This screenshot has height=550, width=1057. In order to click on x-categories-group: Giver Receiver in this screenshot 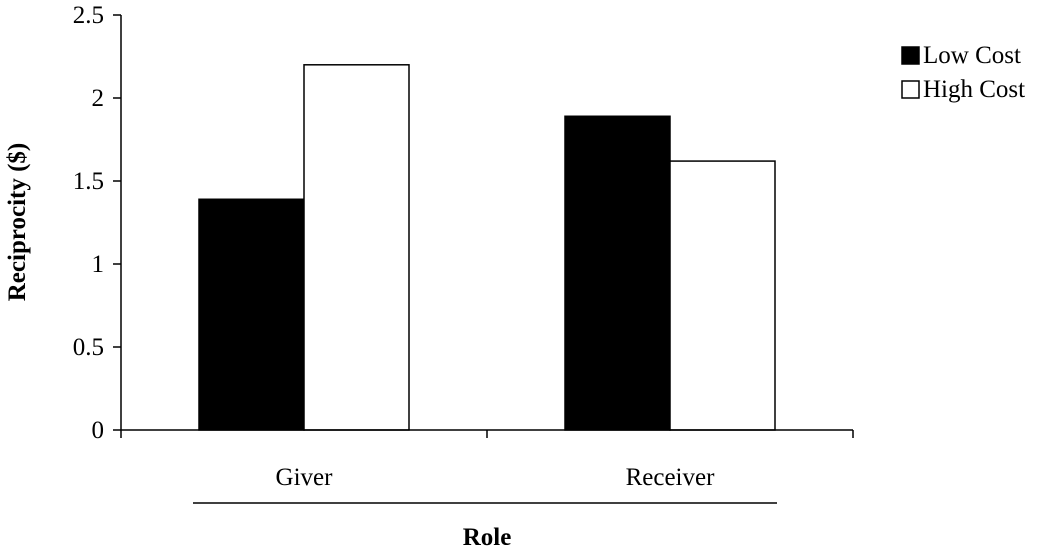, I will do `click(487, 460)`.